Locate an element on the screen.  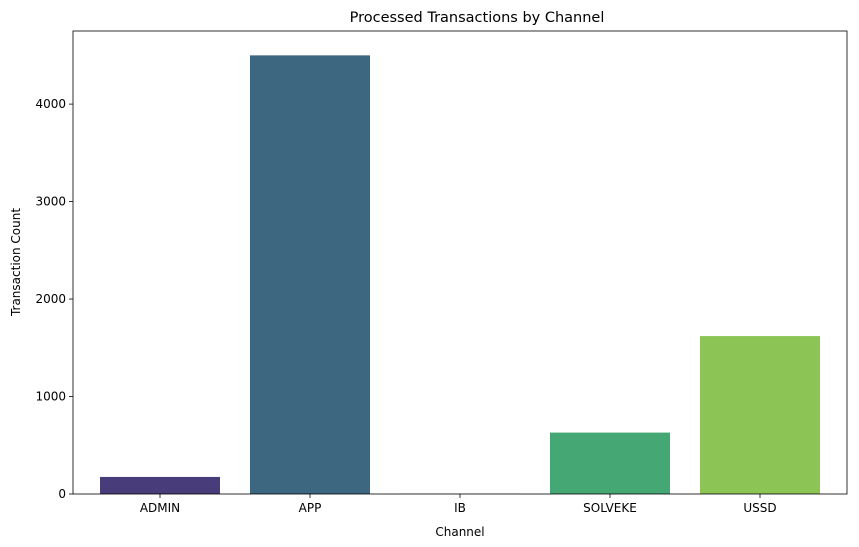
bar-app is located at coordinates (310, 275).